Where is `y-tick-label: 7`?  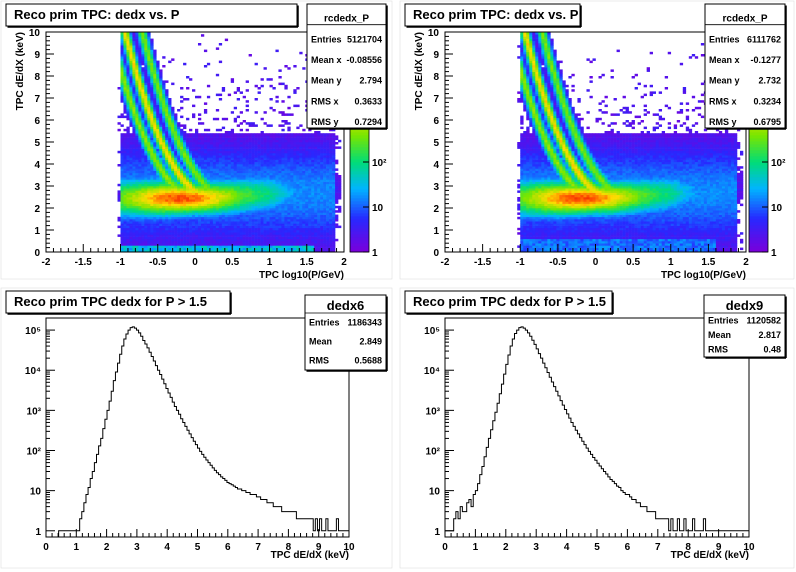 y-tick-label: 7 is located at coordinates (37, 99).